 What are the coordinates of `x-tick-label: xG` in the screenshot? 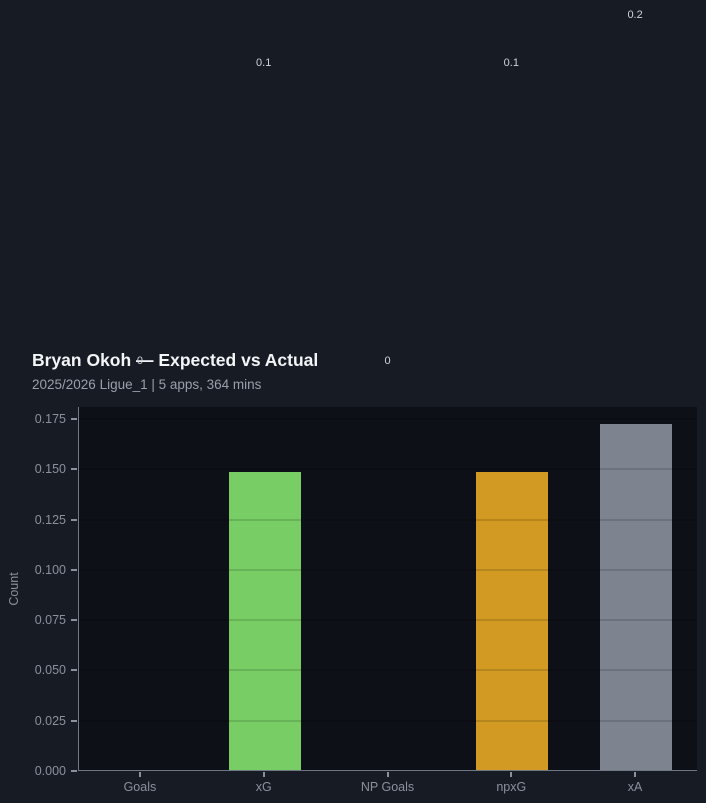 It's located at (263, 787).